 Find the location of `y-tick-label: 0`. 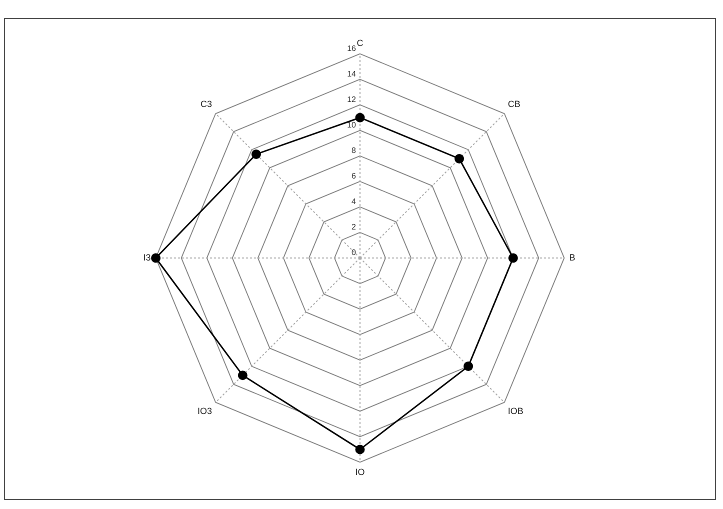

y-tick-label: 0 is located at coordinates (354, 253).